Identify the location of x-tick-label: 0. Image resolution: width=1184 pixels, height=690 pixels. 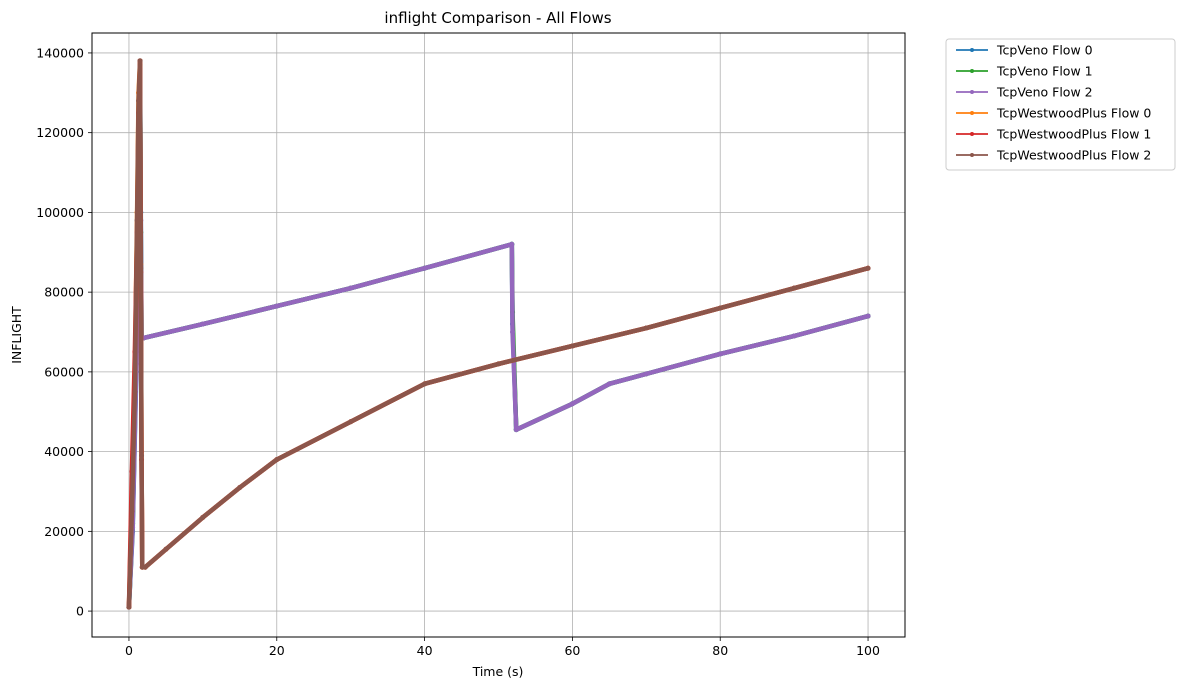
(129, 650).